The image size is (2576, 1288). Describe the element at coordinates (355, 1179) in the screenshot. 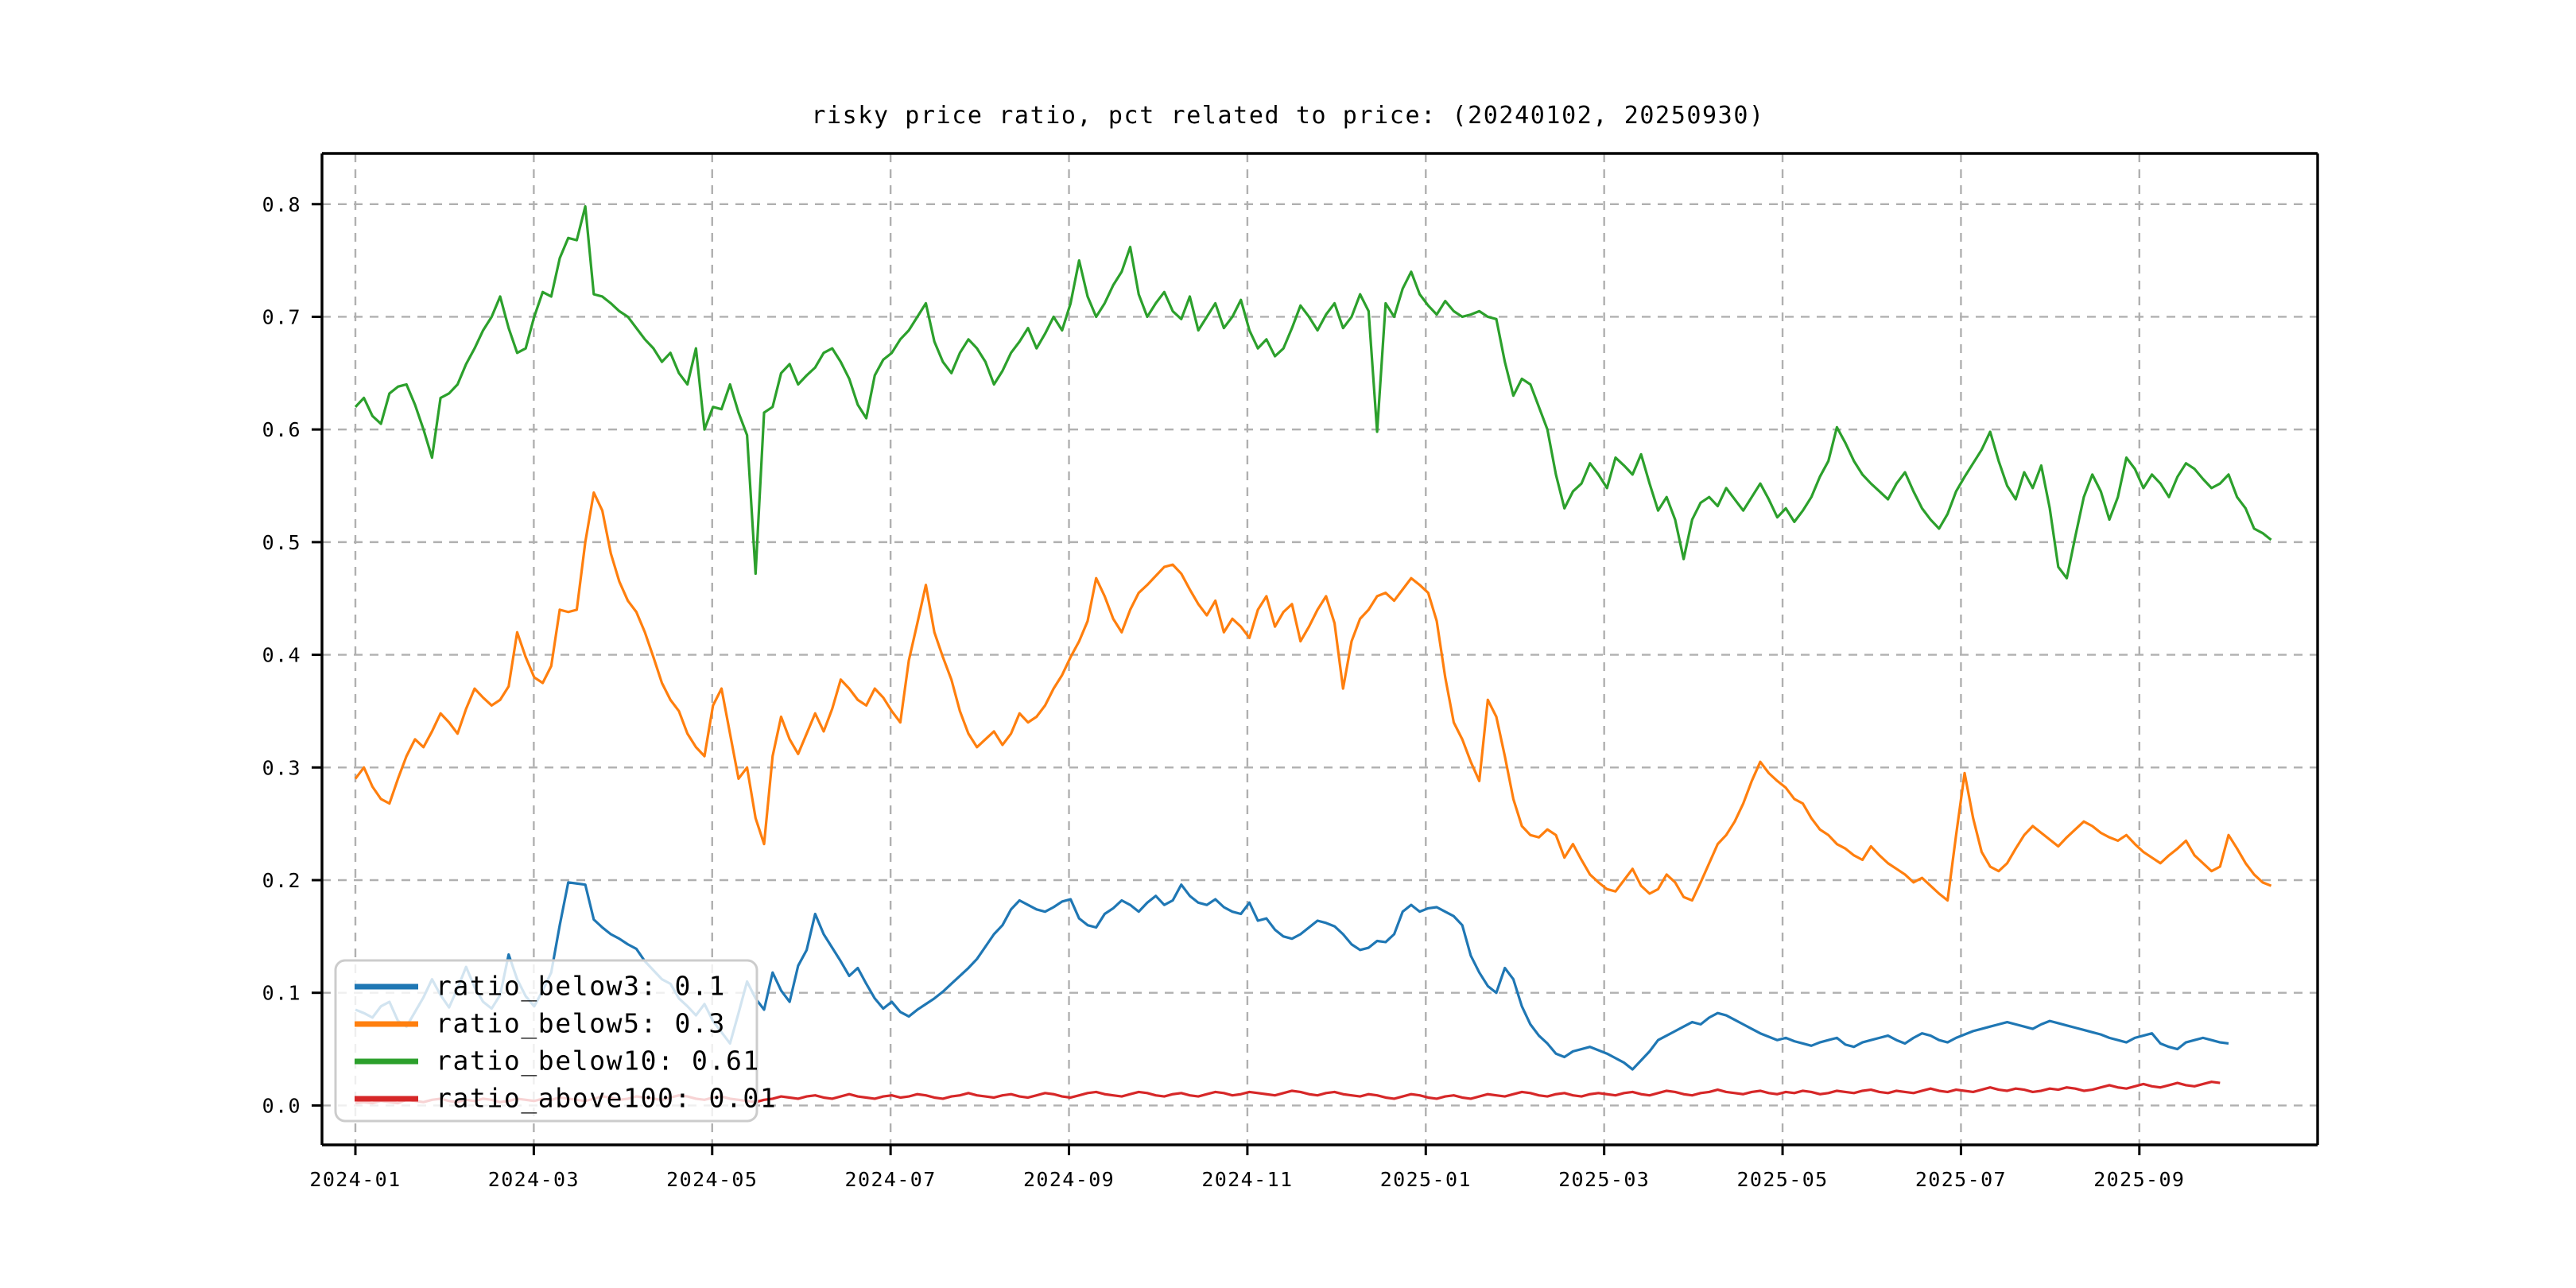

I see `x-axis-tick-label: 2024-01` at that location.